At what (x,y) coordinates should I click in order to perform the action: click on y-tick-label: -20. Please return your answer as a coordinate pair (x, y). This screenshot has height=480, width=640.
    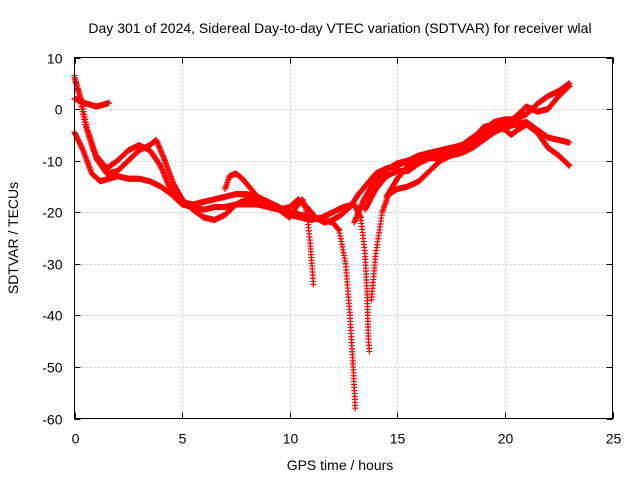
    Looking at the image, I should click on (52, 213).